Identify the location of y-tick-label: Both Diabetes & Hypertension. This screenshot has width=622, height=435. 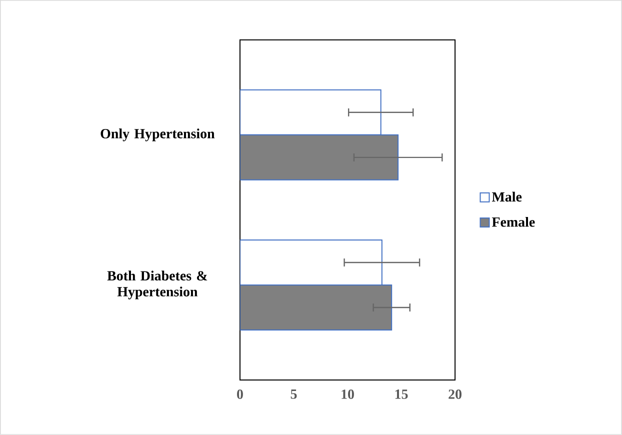
(157, 285).